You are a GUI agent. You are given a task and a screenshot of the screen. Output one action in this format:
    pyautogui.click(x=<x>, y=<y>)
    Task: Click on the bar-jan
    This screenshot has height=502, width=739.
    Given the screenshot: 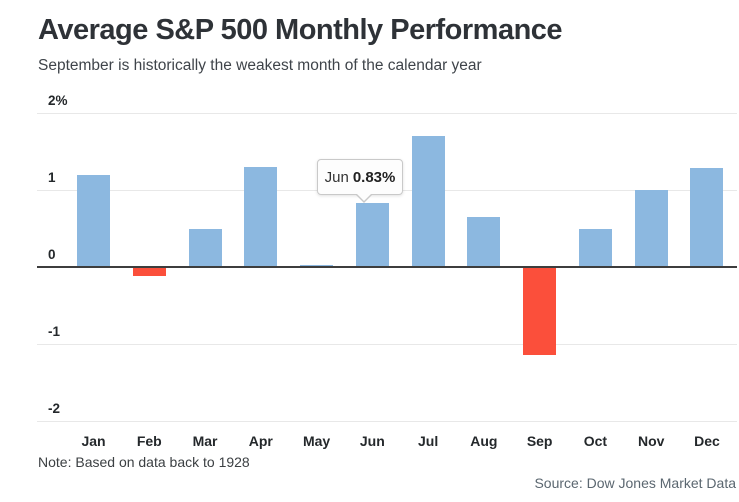 What is the action you would take?
    pyautogui.click(x=93, y=220)
    